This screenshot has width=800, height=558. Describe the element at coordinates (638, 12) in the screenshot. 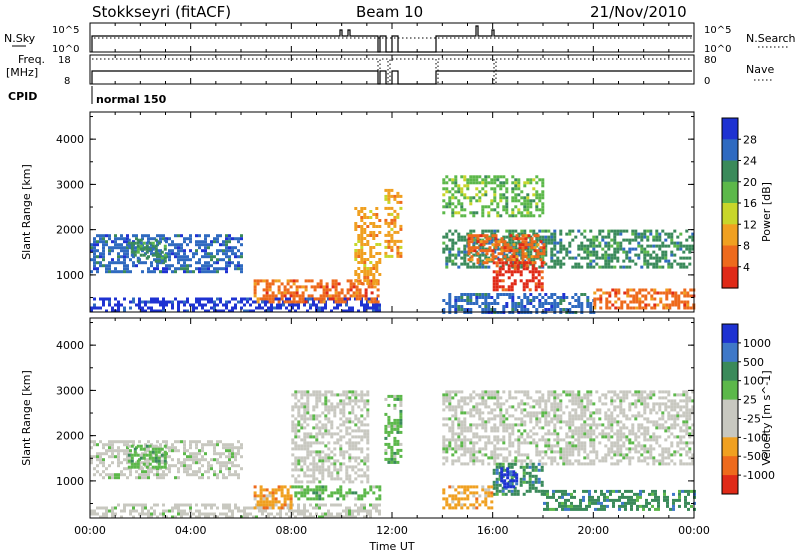

I see `date-title: 21/Nov/2010` at that location.